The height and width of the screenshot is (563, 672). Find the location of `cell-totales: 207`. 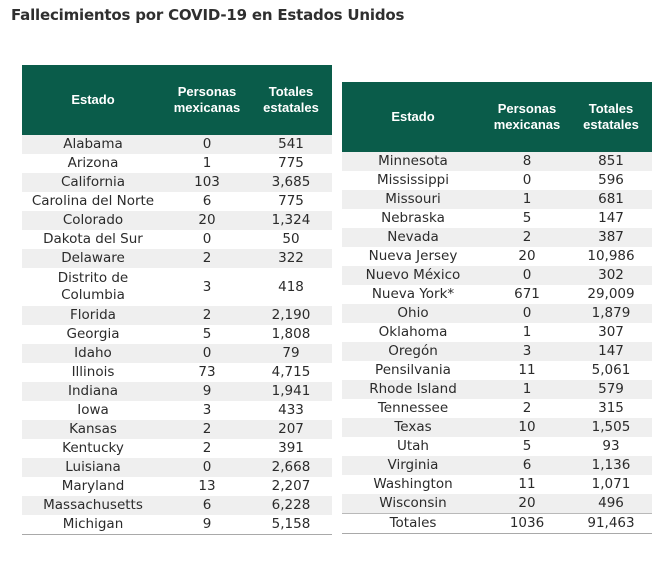

cell-totales: 207 is located at coordinates (291, 429).